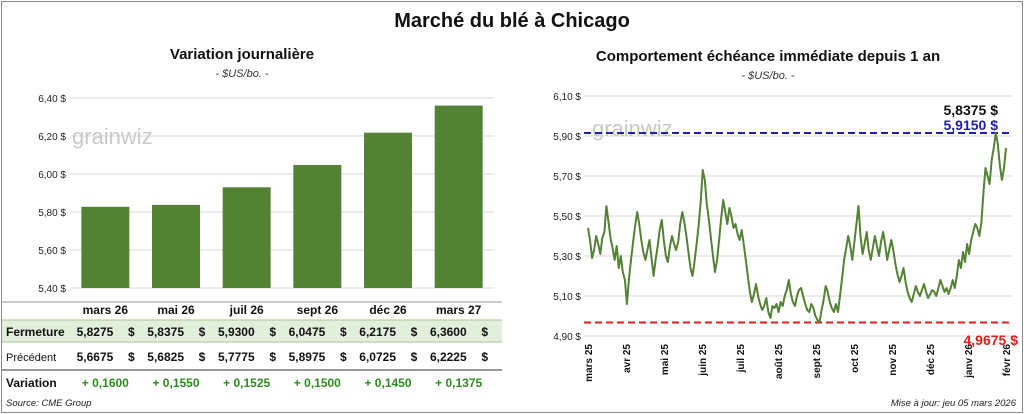 The image size is (1024, 414). What do you see at coordinates (567, 297) in the screenshot?
I see `y-tick-label: 5,10 $` at bounding box center [567, 297].